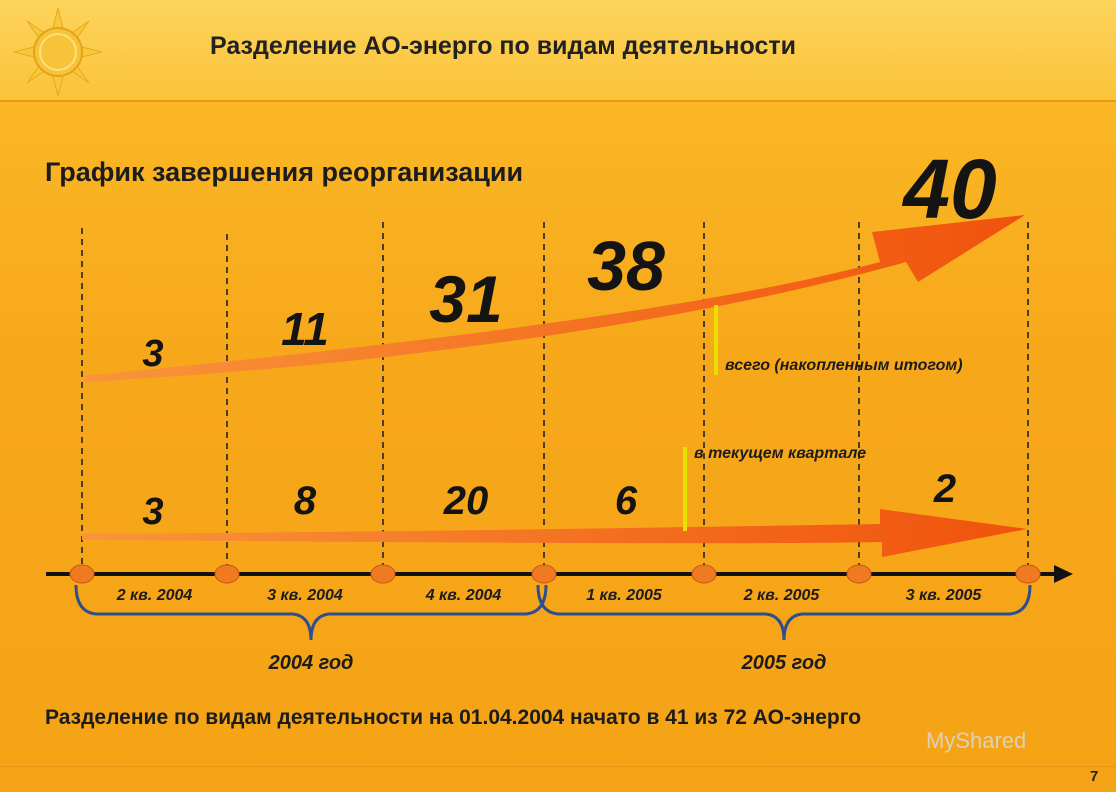  I want to click on quarter-tick-label: 3 кв. 2004, so click(305, 595).